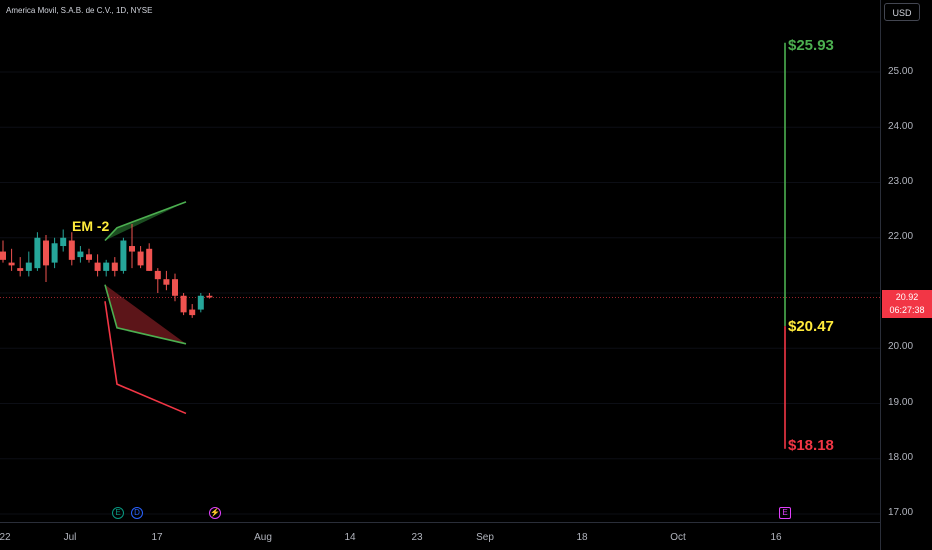 The height and width of the screenshot is (550, 932). Describe the element at coordinates (811, 45) in the screenshot. I see `upper-level-label: $25.93` at that location.